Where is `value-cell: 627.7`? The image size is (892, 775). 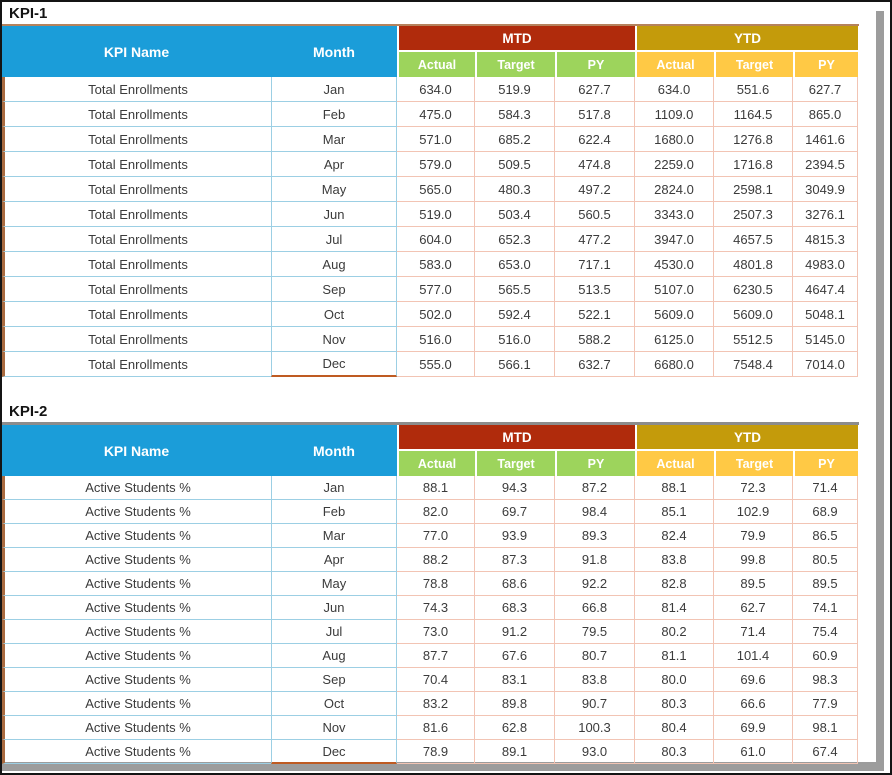 value-cell: 627.7 is located at coordinates (825, 89).